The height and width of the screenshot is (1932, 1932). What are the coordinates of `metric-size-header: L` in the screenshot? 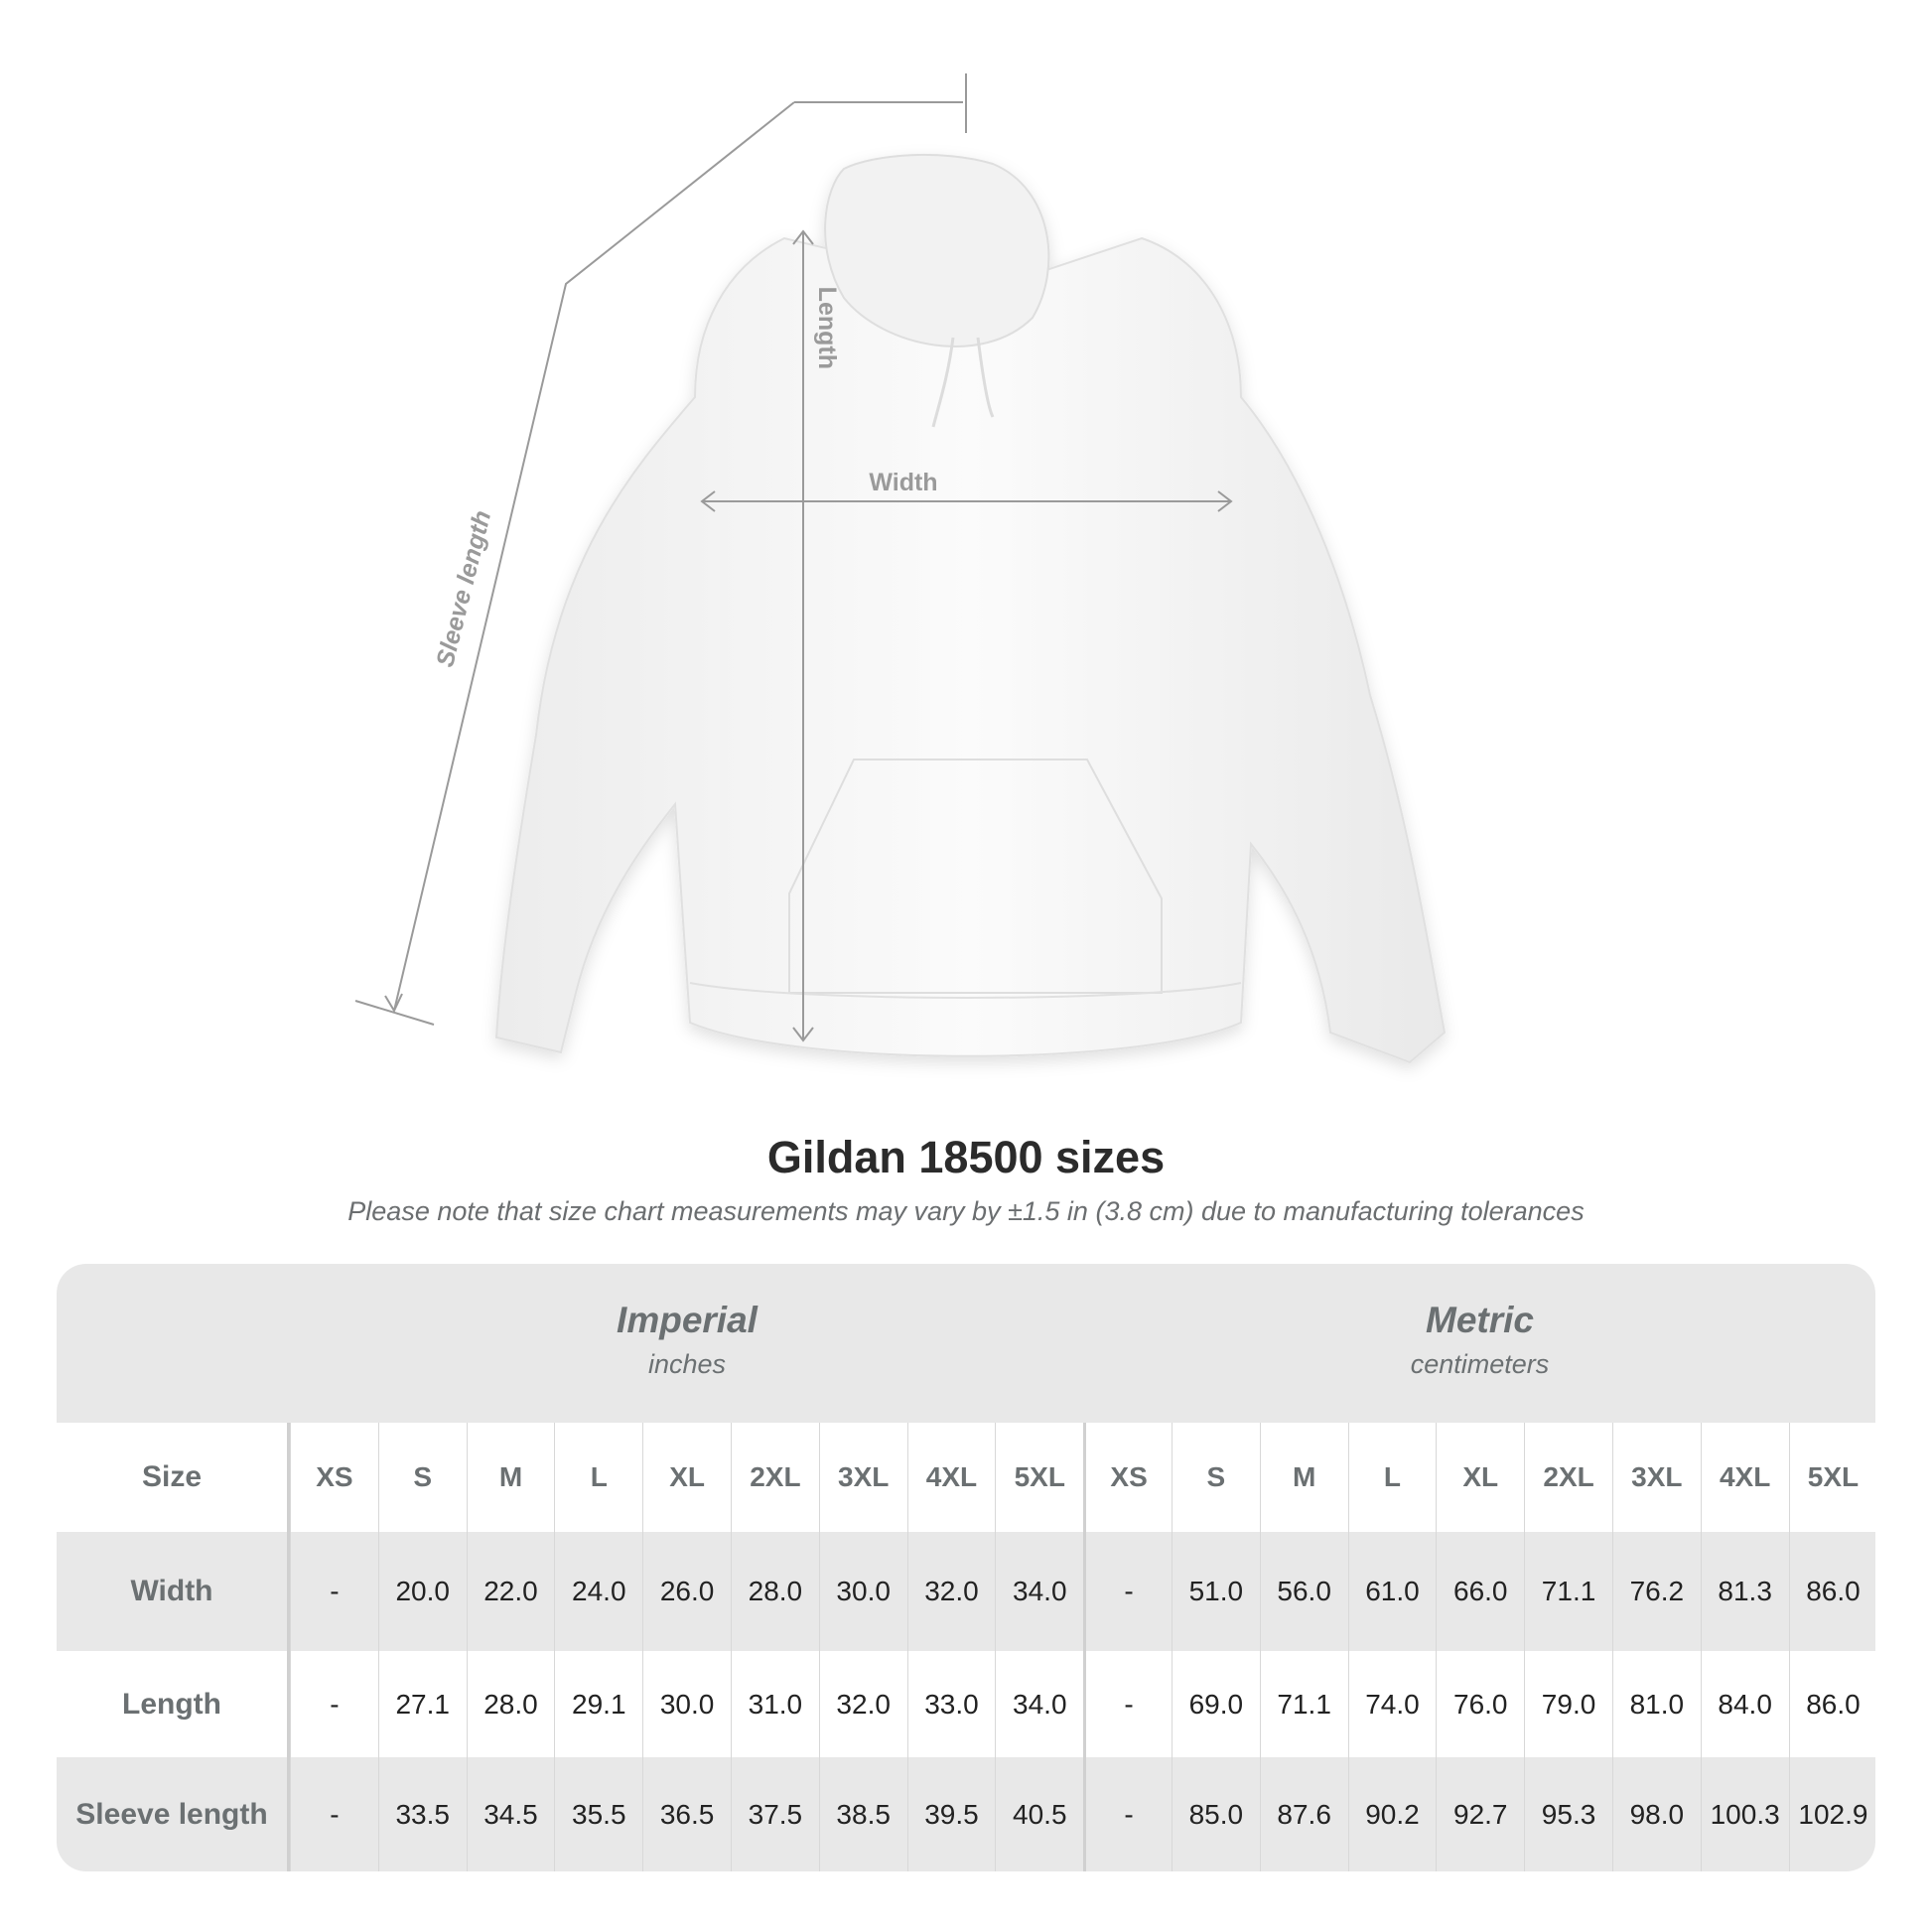 It's located at (1392, 1478).